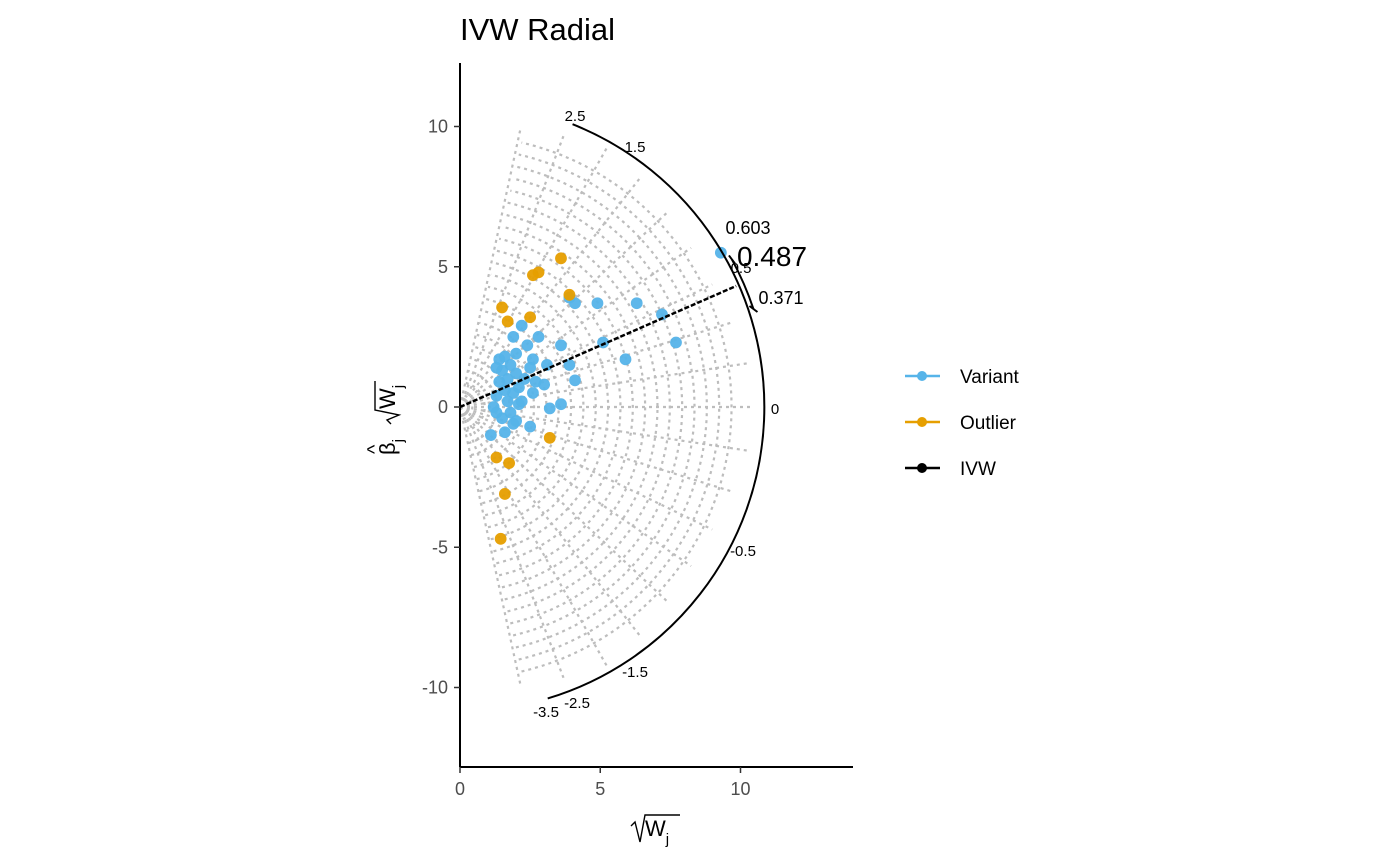 The width and height of the screenshot is (1400, 866). I want to click on ivw-upper-label: 0.603, so click(747, 228).